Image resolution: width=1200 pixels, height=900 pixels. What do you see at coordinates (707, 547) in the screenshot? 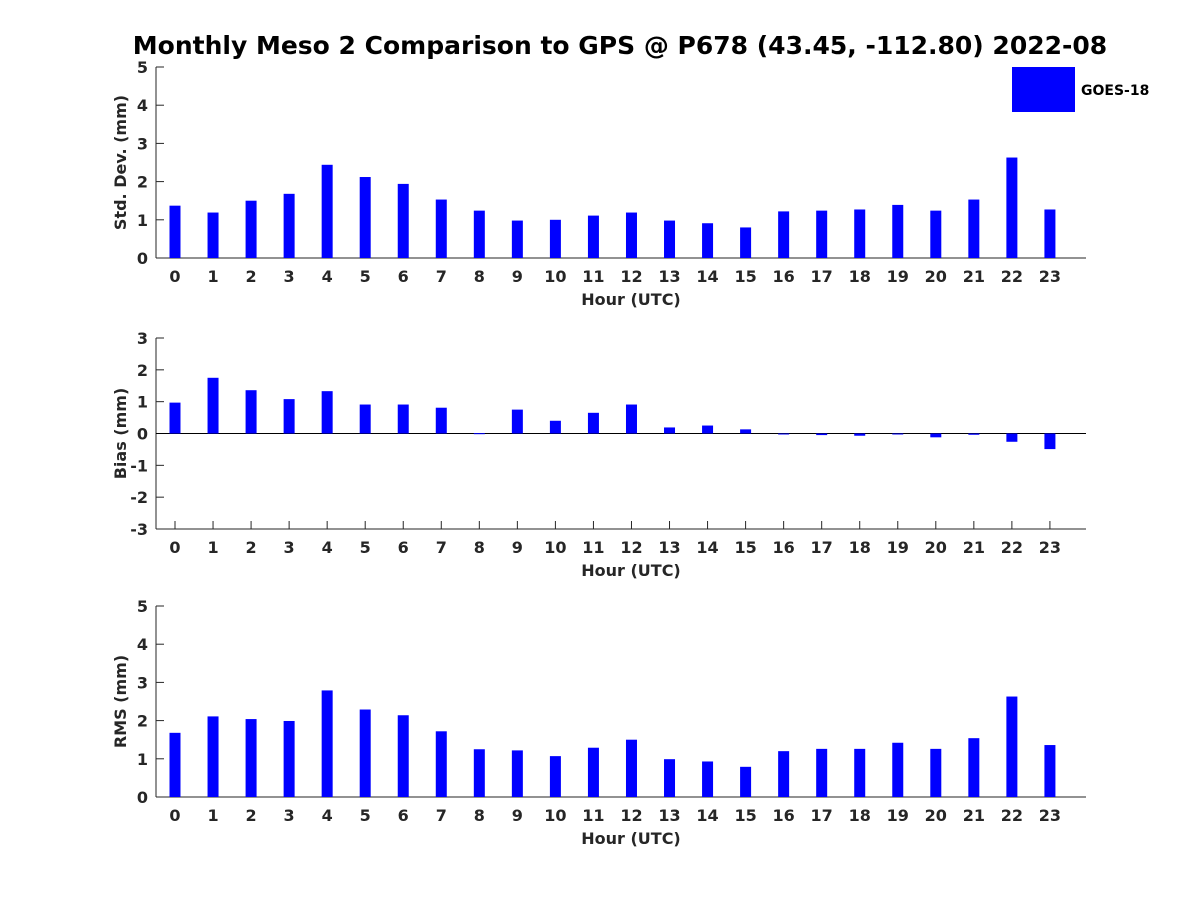
I see `bias-x-tick-label: 14` at bounding box center [707, 547].